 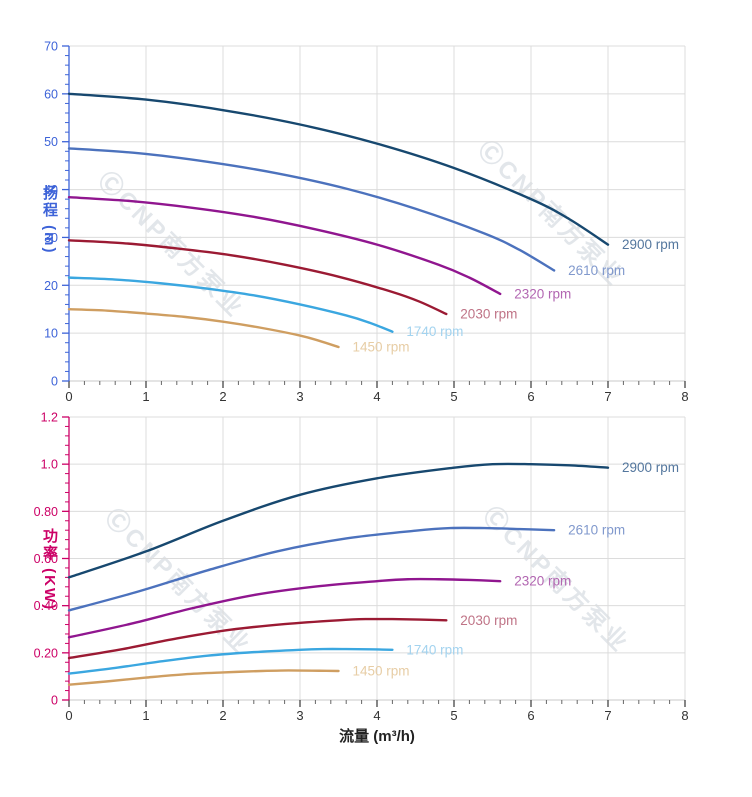 What do you see at coordinates (46, 653) in the screenshot?
I see `y-tick-label: 0.20` at bounding box center [46, 653].